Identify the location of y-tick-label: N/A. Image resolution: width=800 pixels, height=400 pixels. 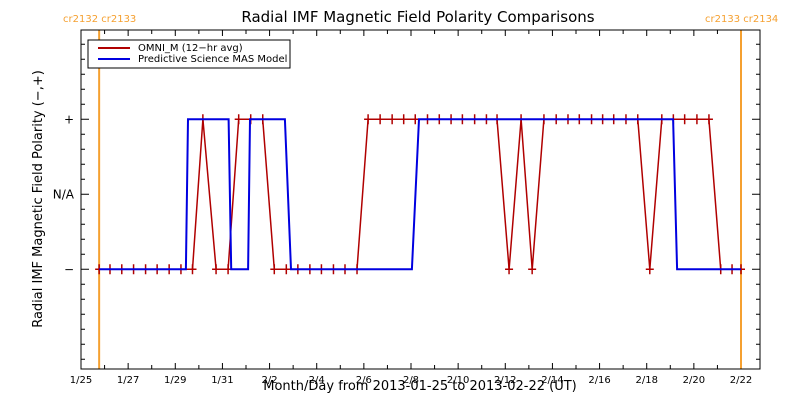
(64, 194).